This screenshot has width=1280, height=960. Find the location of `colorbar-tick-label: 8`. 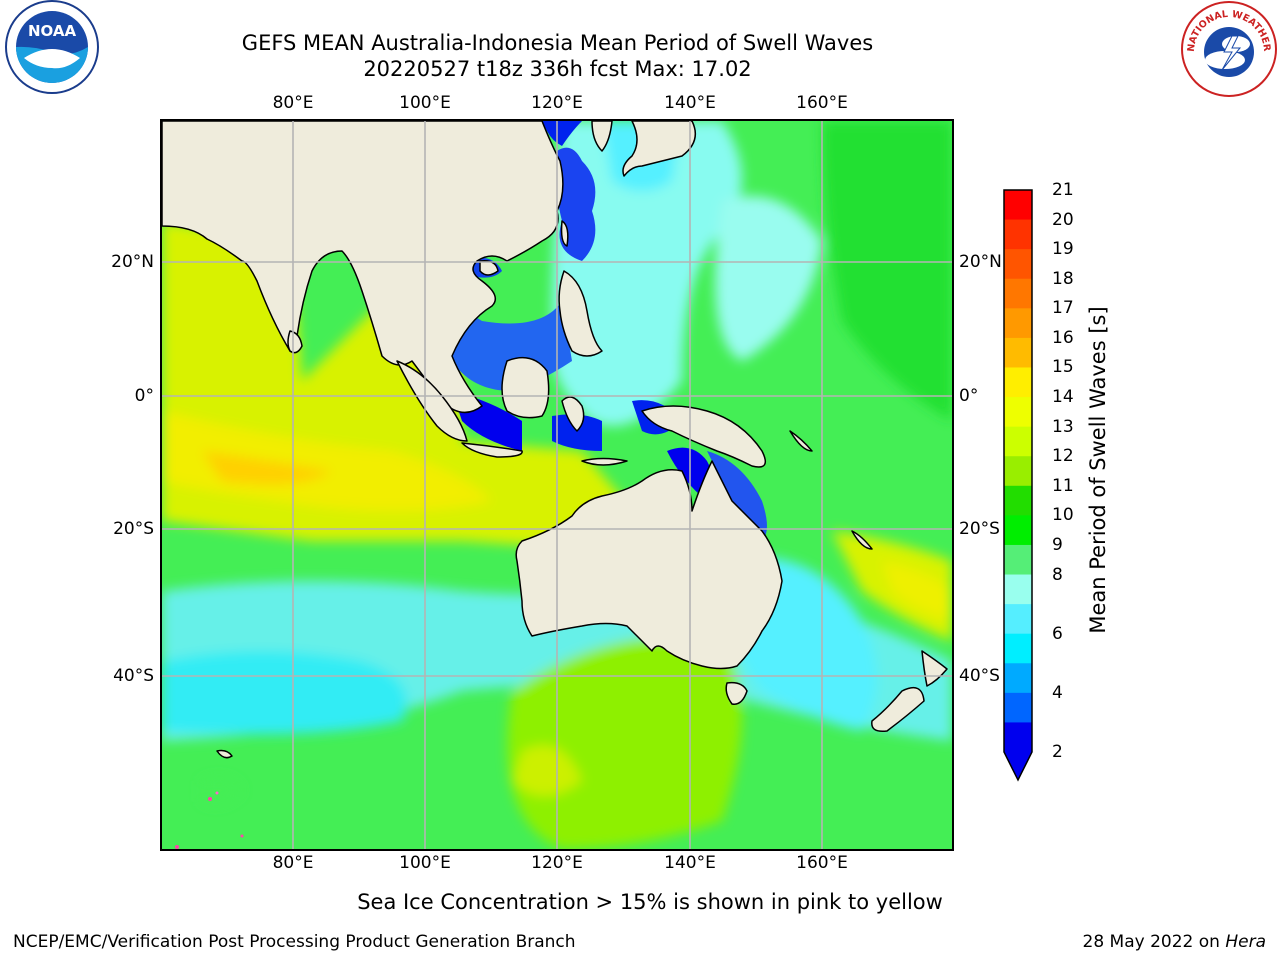

colorbar-tick-label: 8 is located at coordinates (1057, 574).